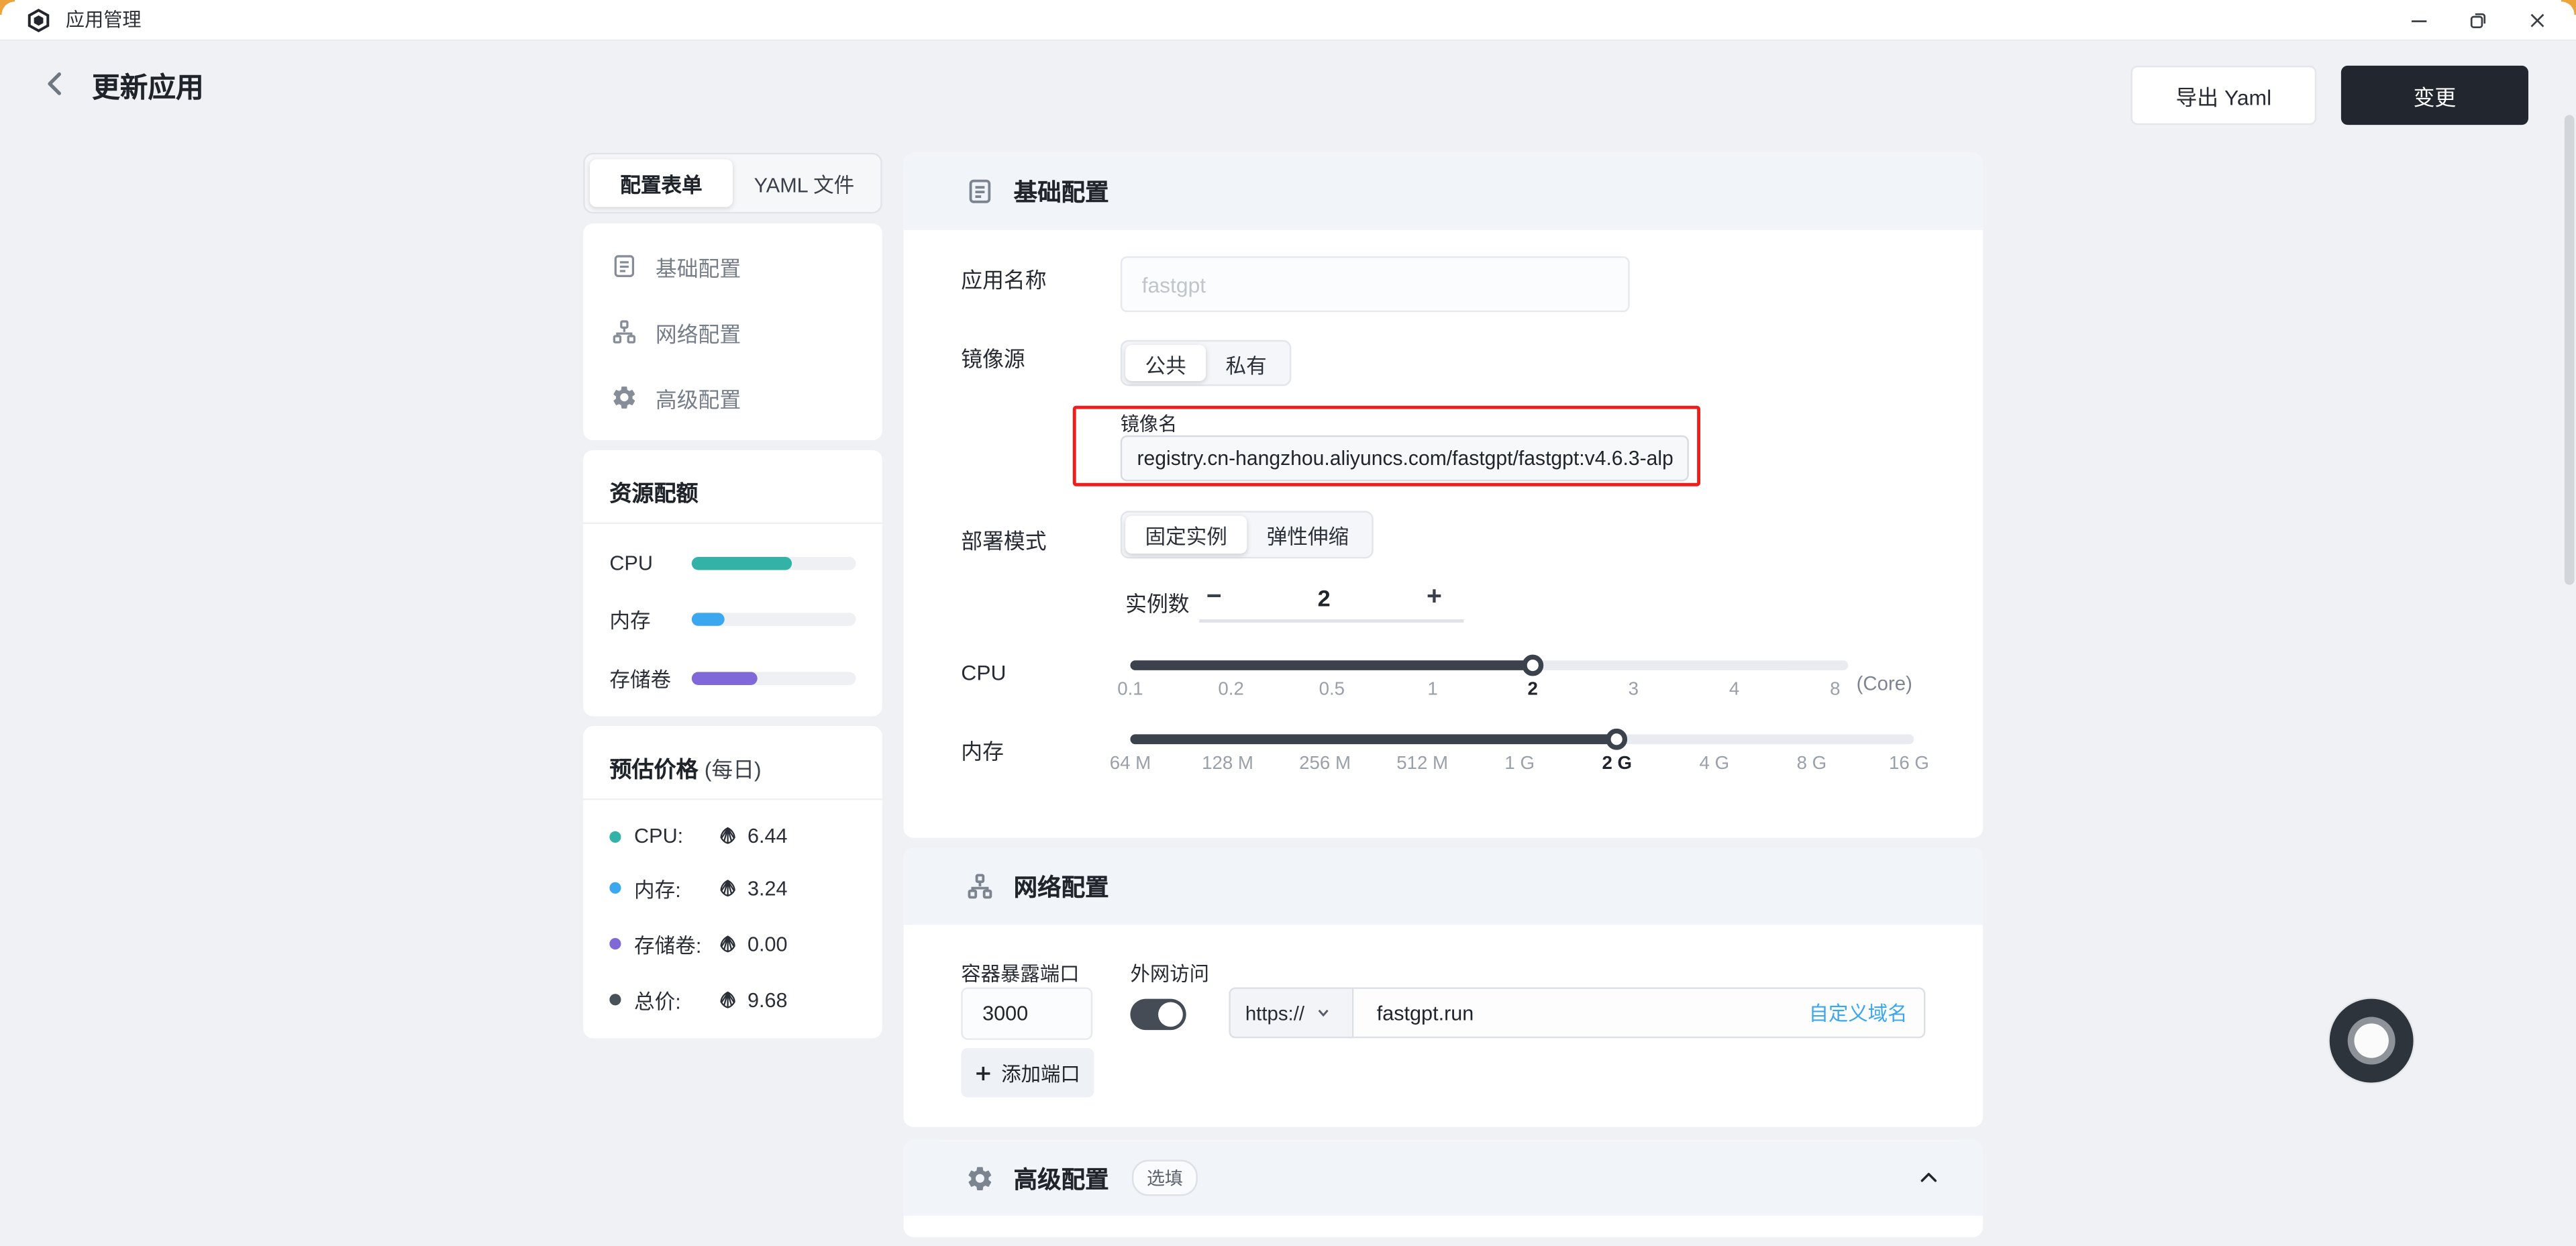  I want to click on custom-domain-link: 自定义域名, so click(1858, 1013).